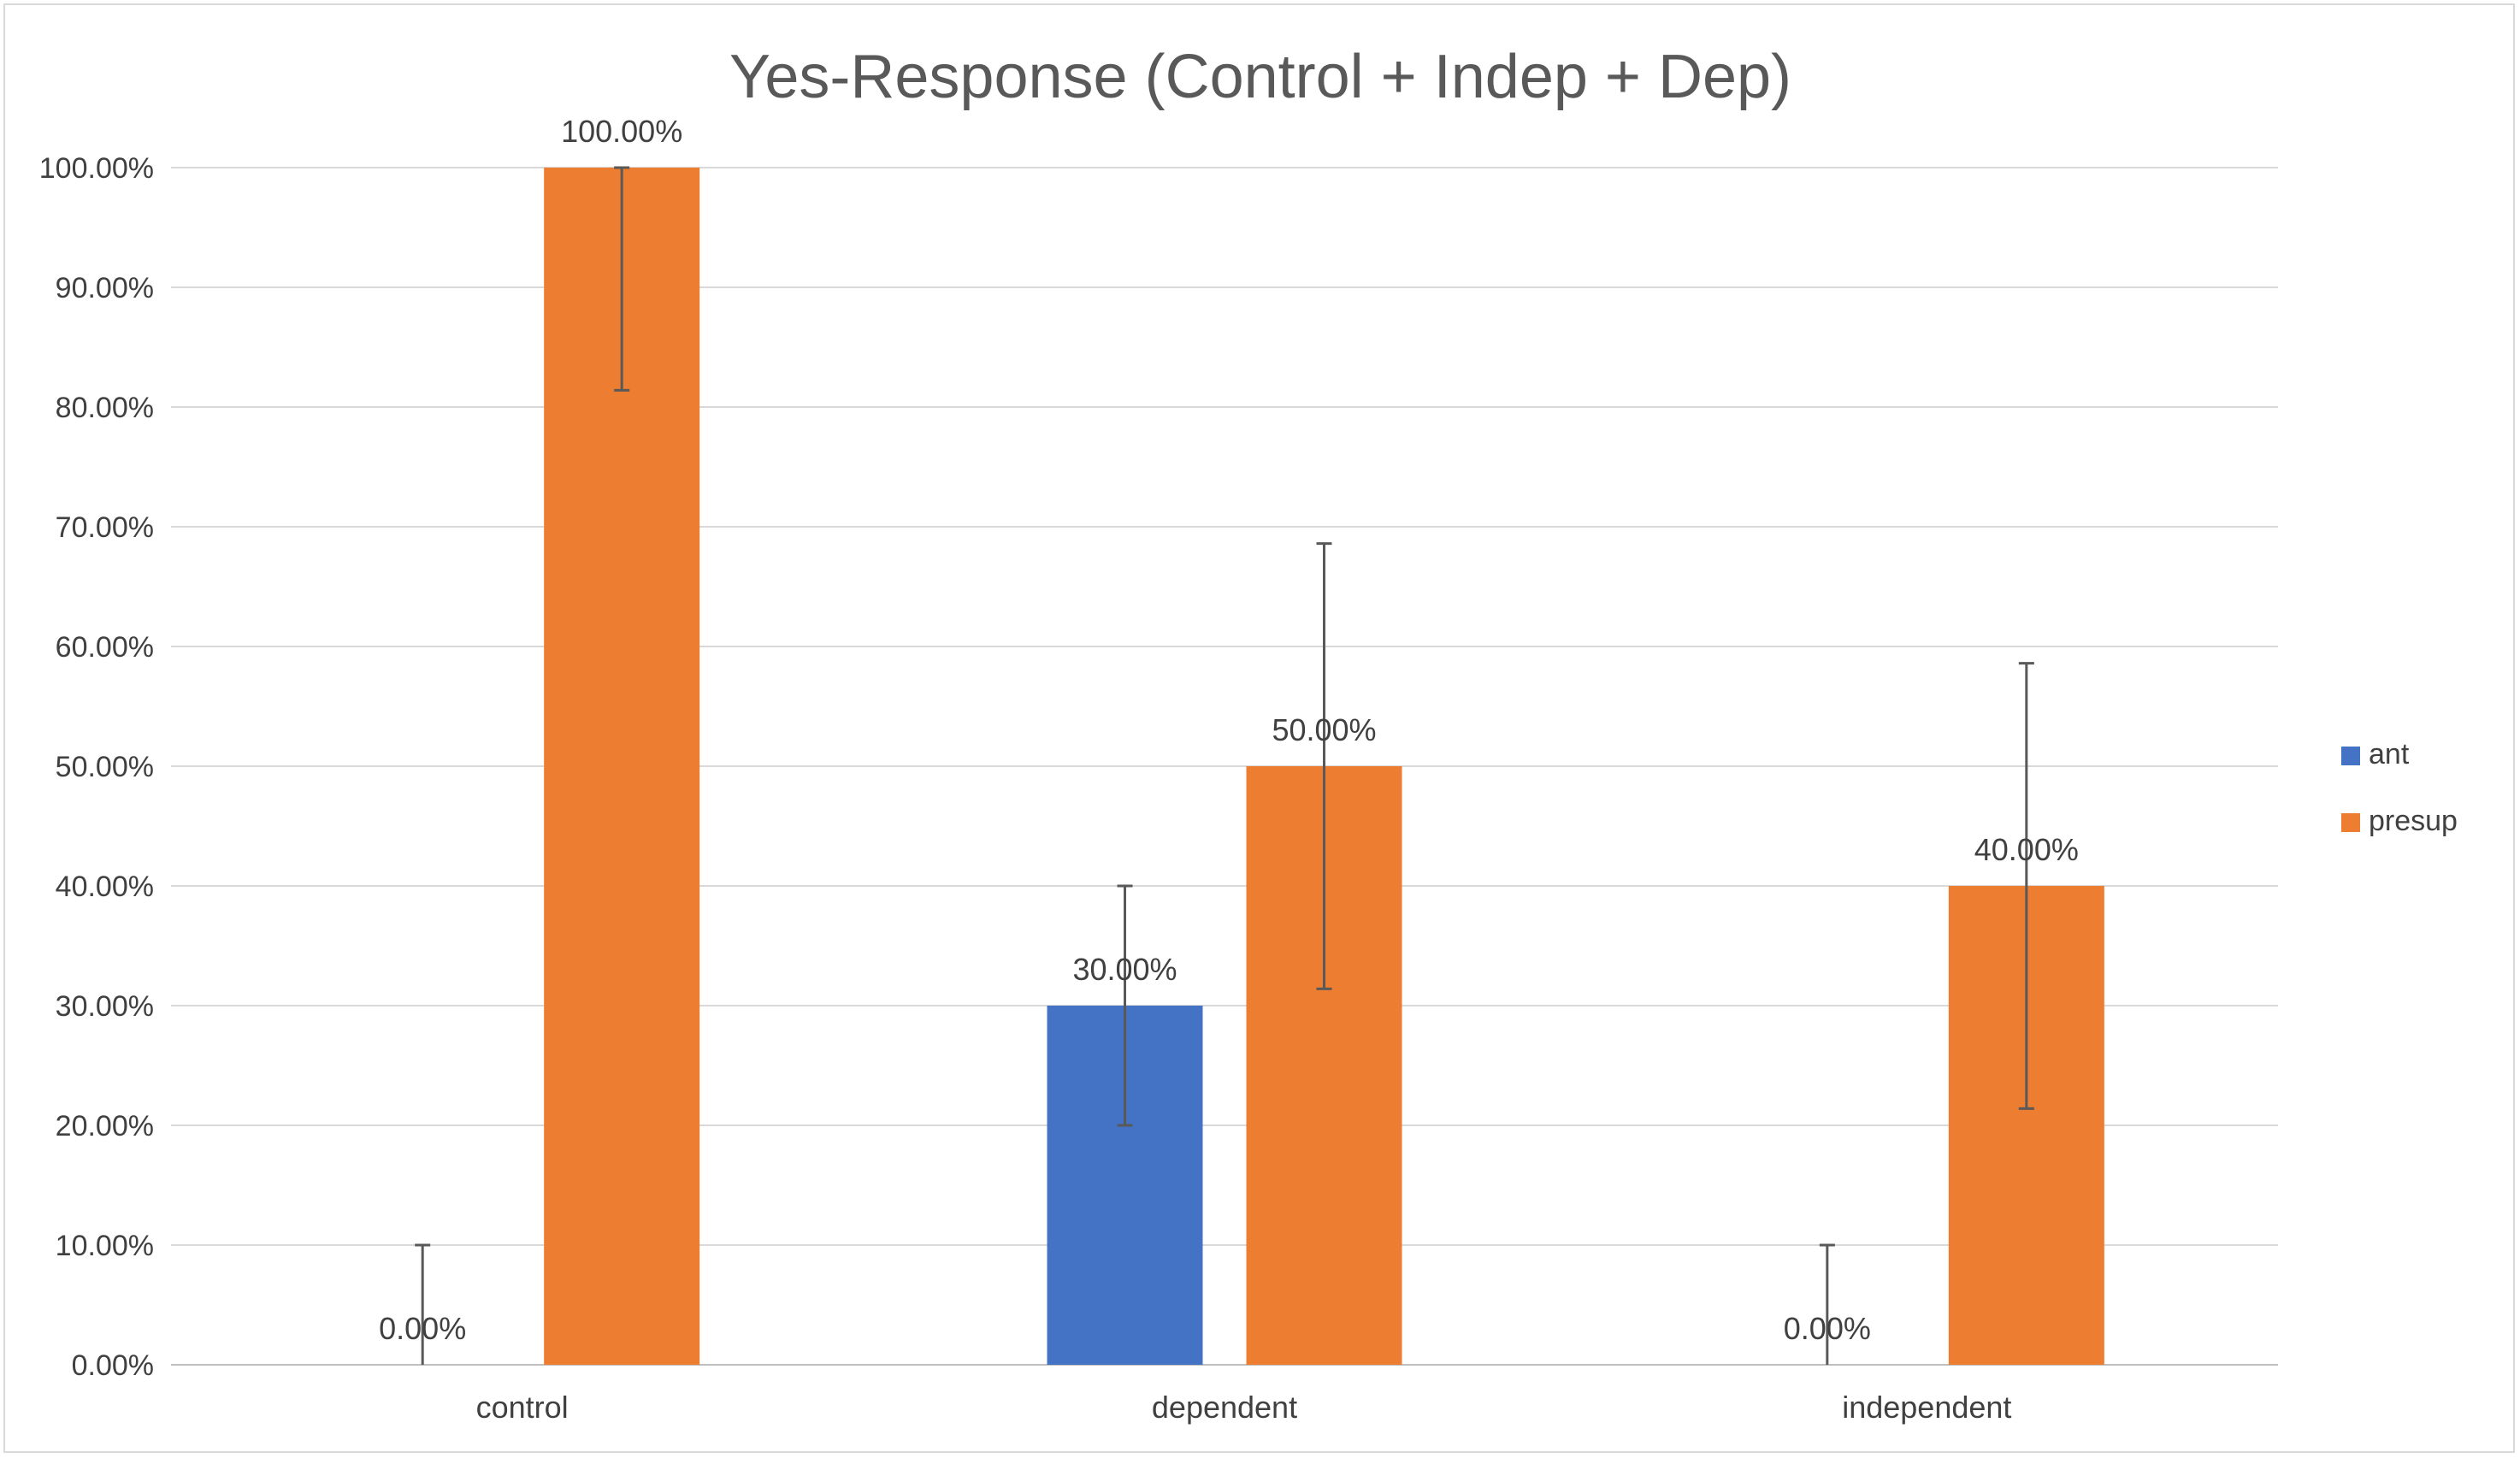 Image resolution: width=2520 pixels, height=1458 pixels. What do you see at coordinates (2389, 754) in the screenshot?
I see `legend-label: ant` at bounding box center [2389, 754].